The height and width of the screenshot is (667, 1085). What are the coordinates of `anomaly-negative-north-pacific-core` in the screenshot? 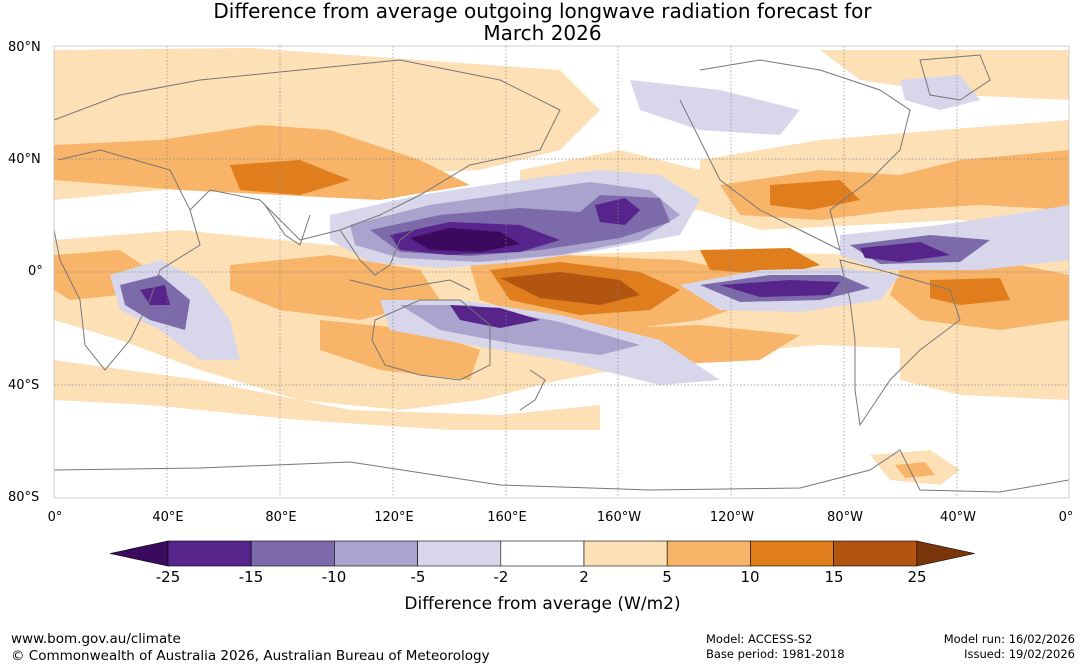 It's located at (617, 211).